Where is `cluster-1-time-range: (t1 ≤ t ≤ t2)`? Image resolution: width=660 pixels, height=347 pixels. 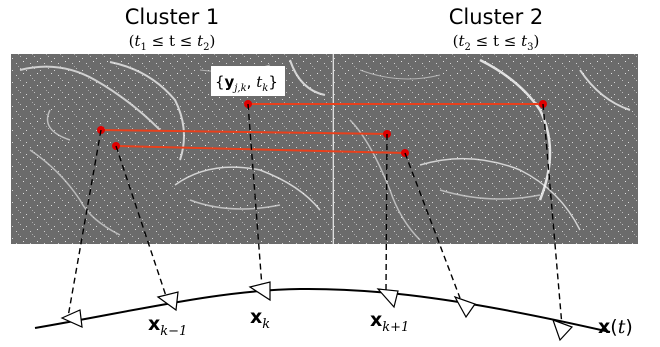
cluster-1-time-range: (t1 ≤ t ≤ t2) is located at coordinates (172, 42).